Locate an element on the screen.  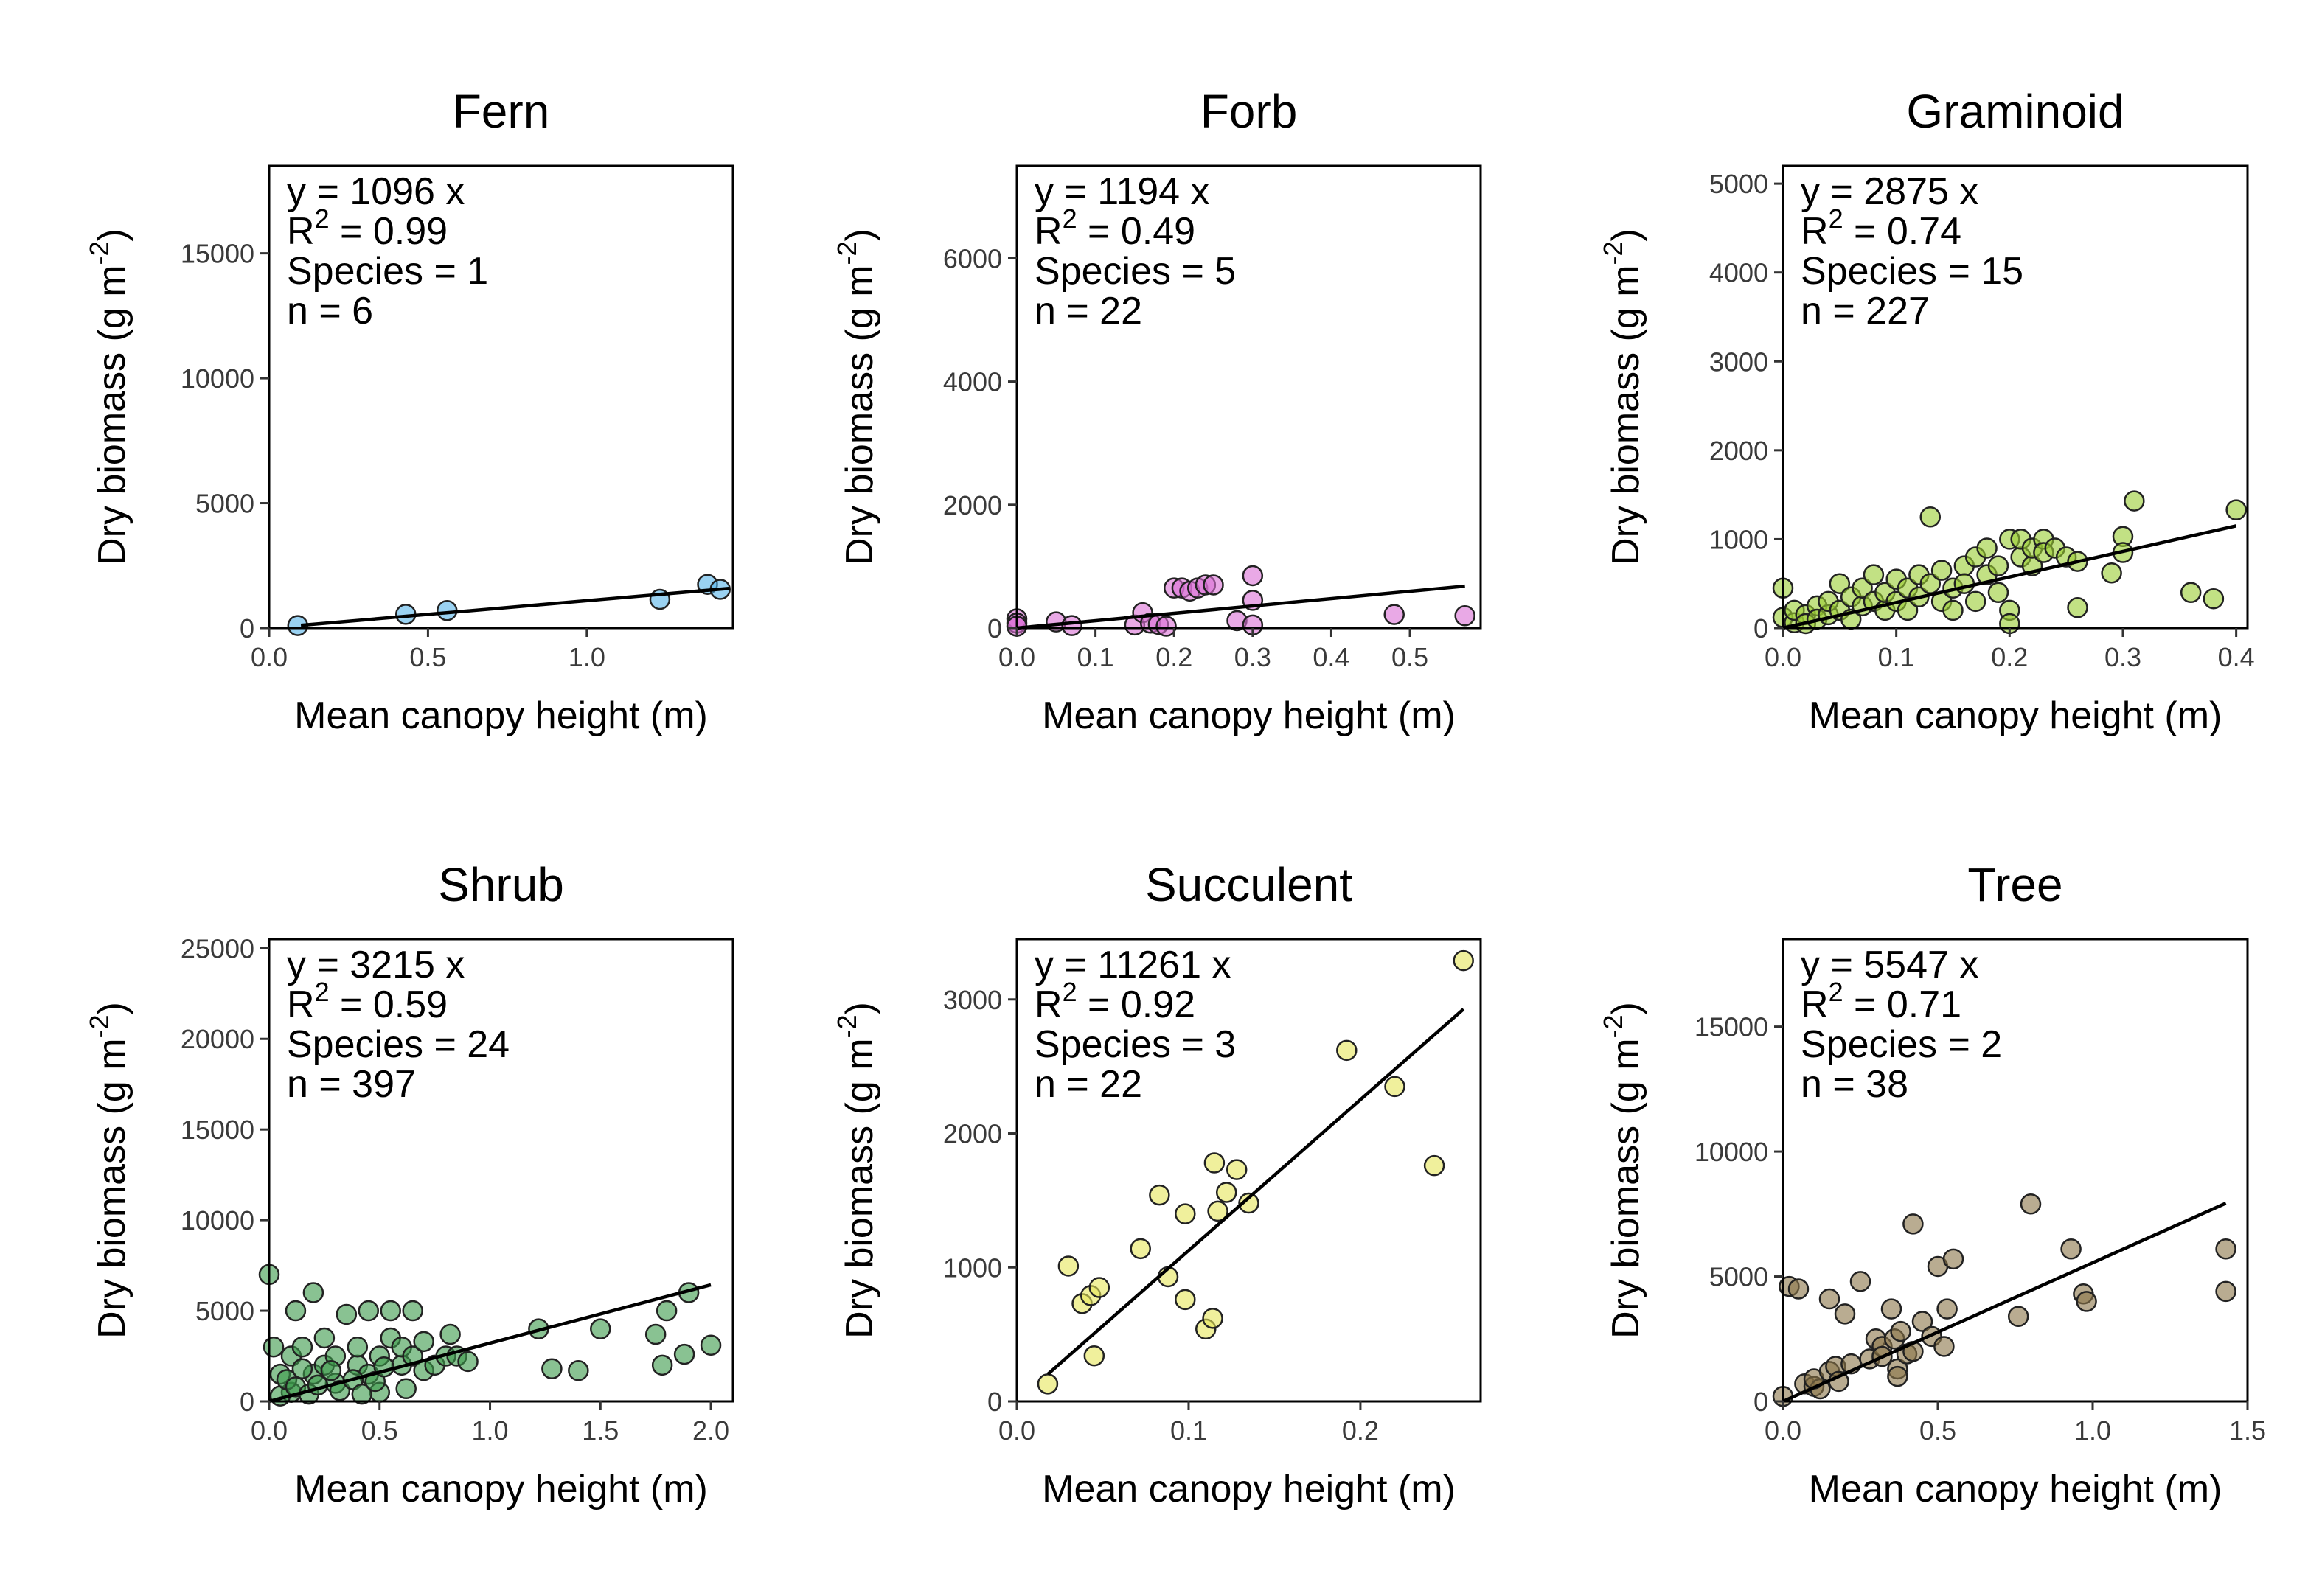
annotation-r2-value: = 0.92 is located at coordinates (1136, 1005).